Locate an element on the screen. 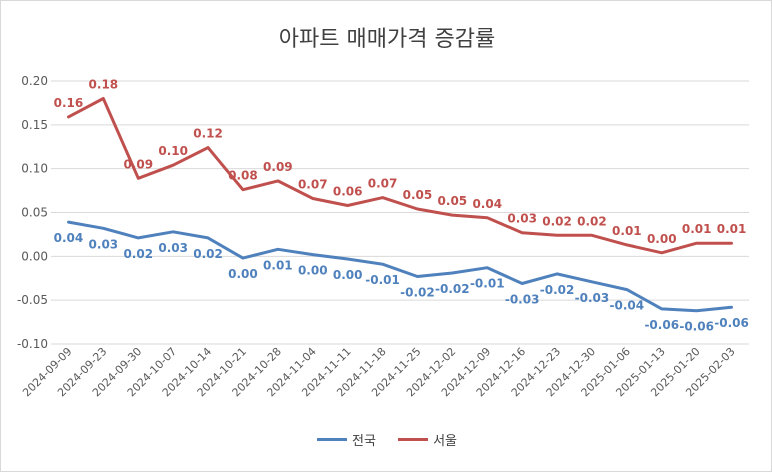 The image size is (772, 473). y-tick-label: -0.10 is located at coordinates (32, 344).